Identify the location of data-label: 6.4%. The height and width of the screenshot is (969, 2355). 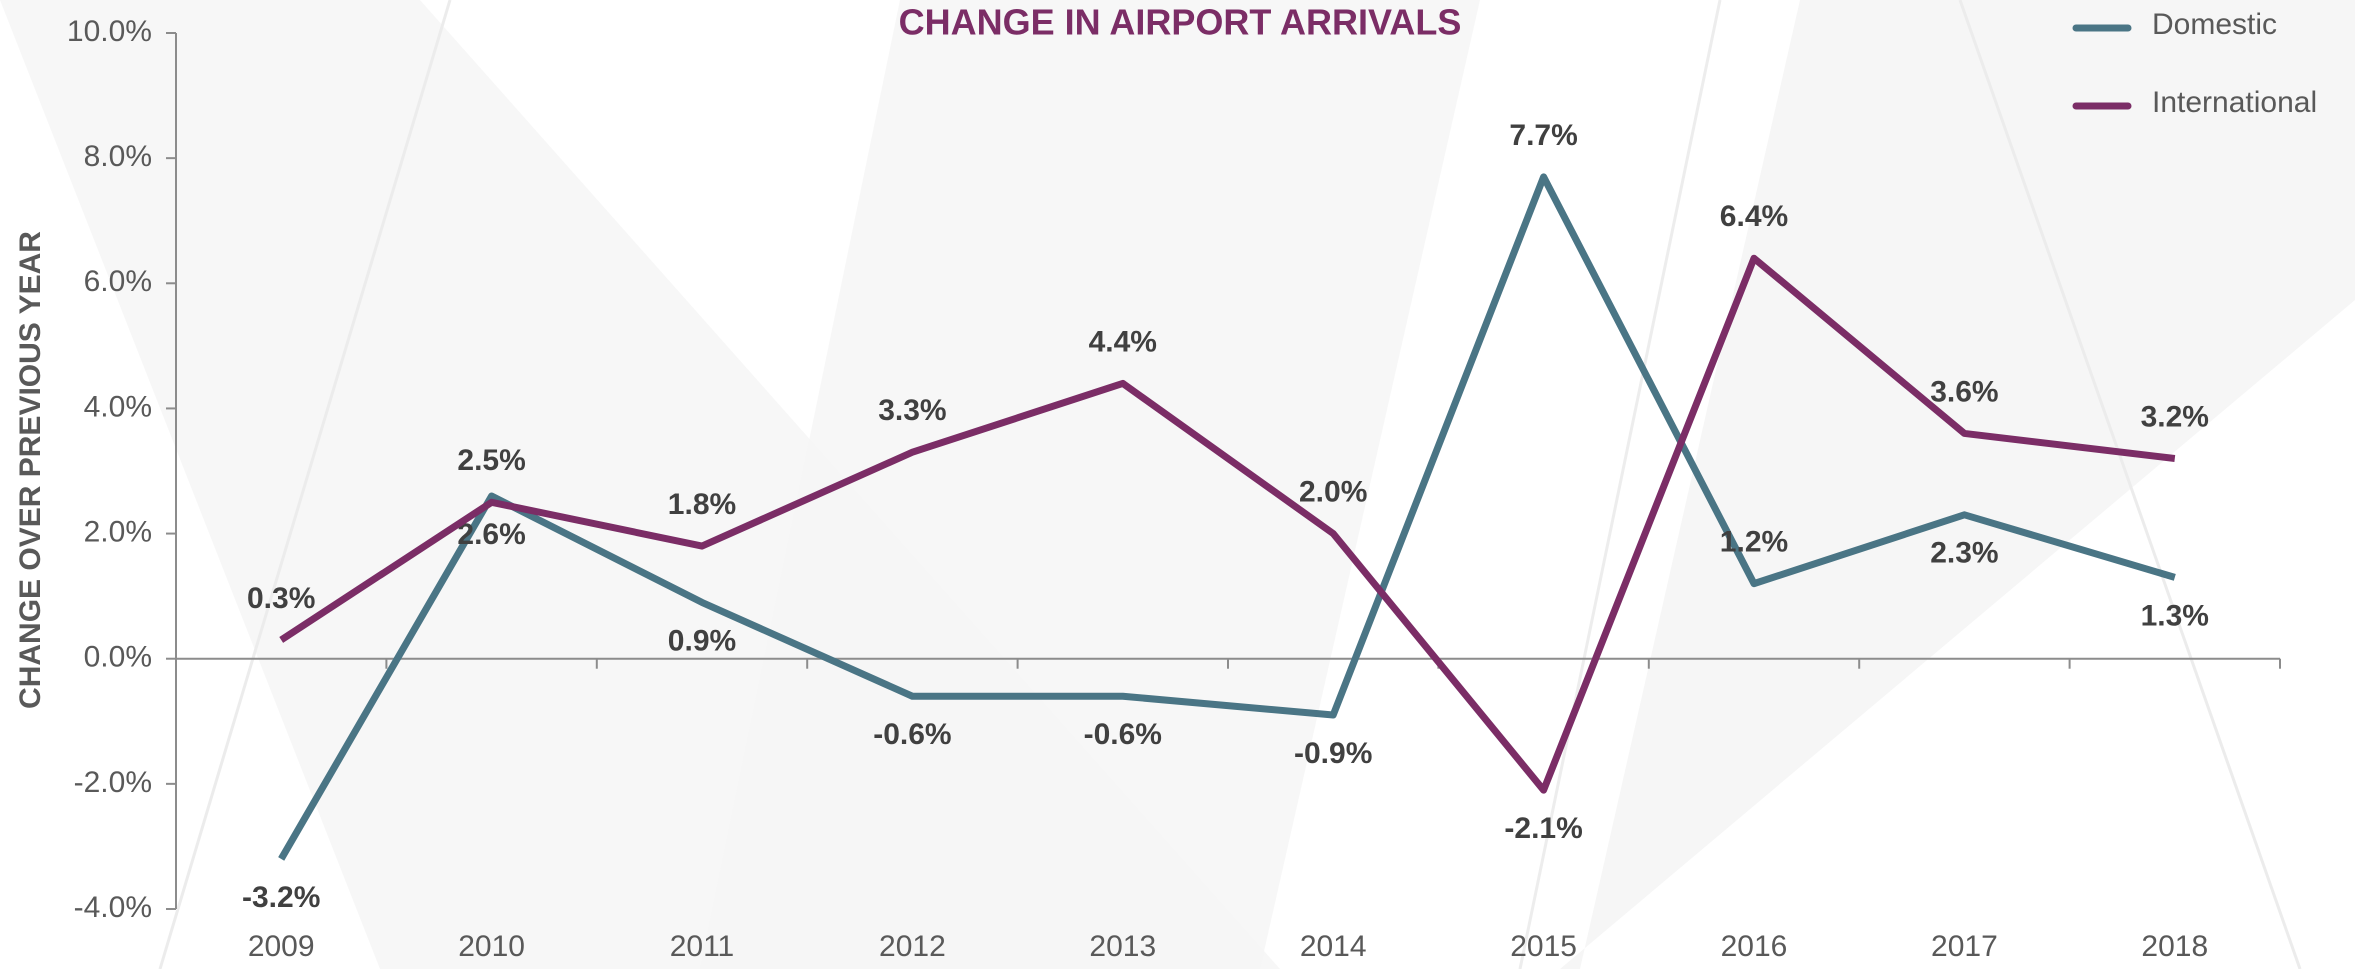
(1754, 216).